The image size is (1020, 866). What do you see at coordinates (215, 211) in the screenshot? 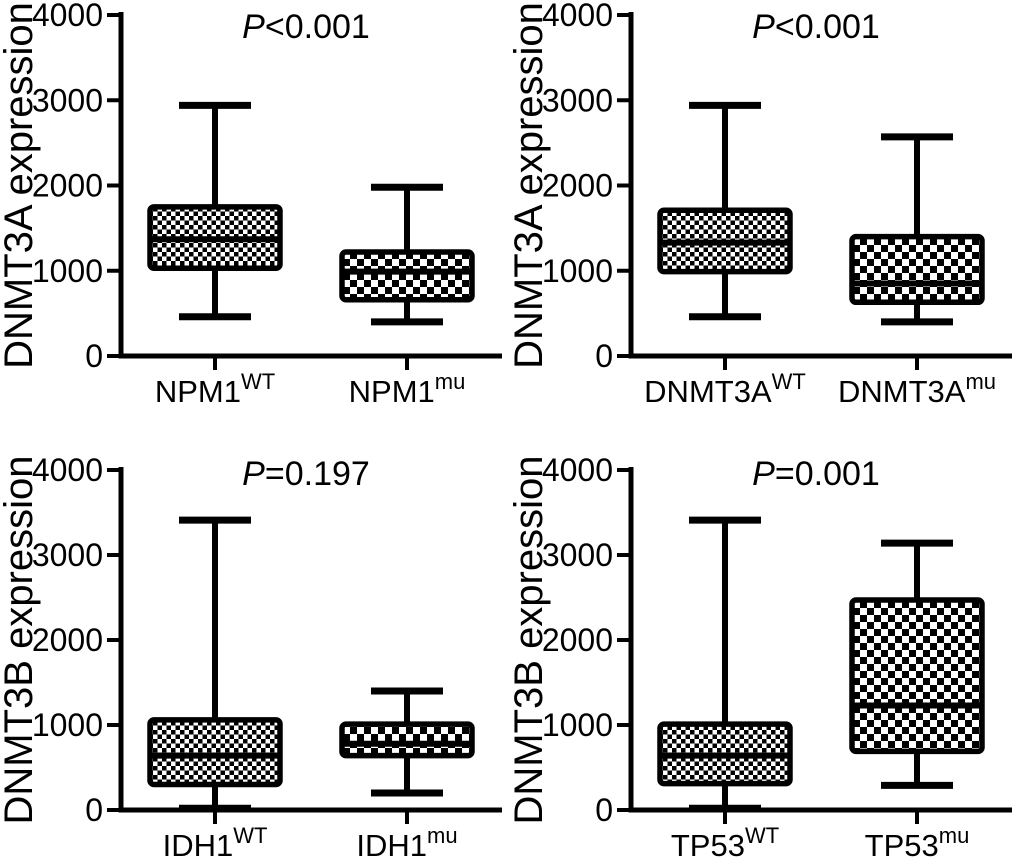
I see `box-NPM1-WT` at bounding box center [215, 211].